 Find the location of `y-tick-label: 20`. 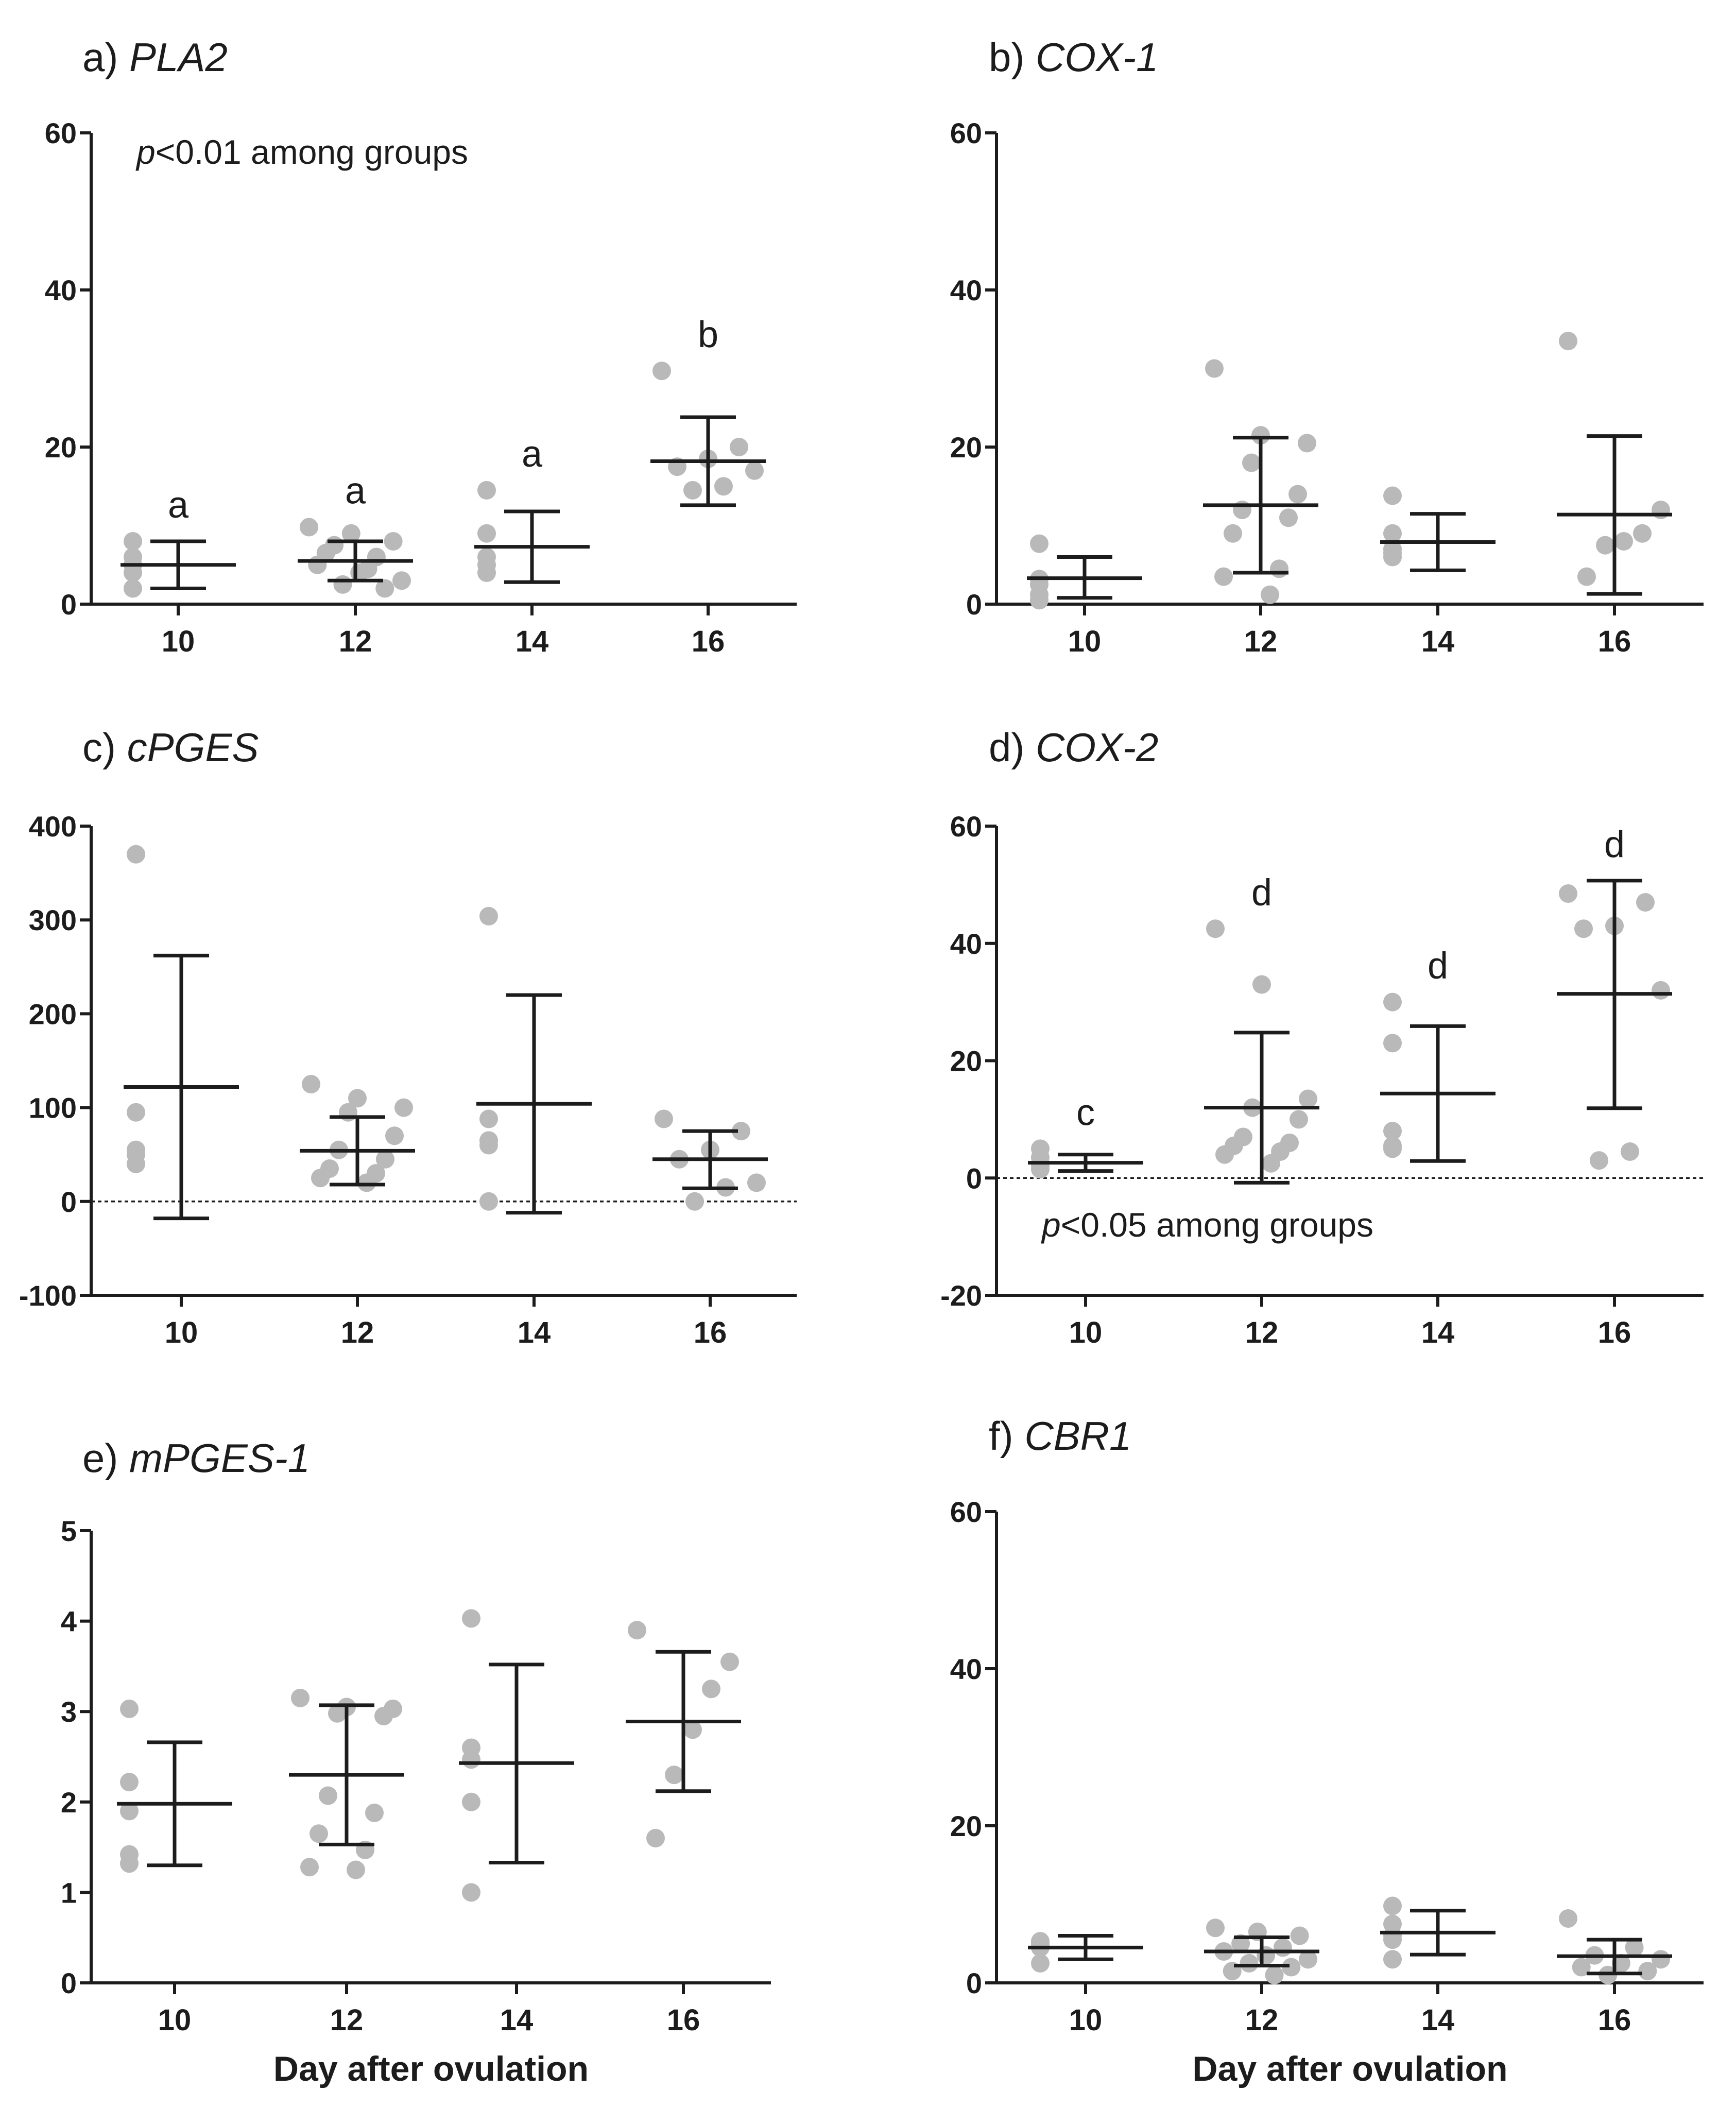

y-tick-label: 20 is located at coordinates (966, 448).